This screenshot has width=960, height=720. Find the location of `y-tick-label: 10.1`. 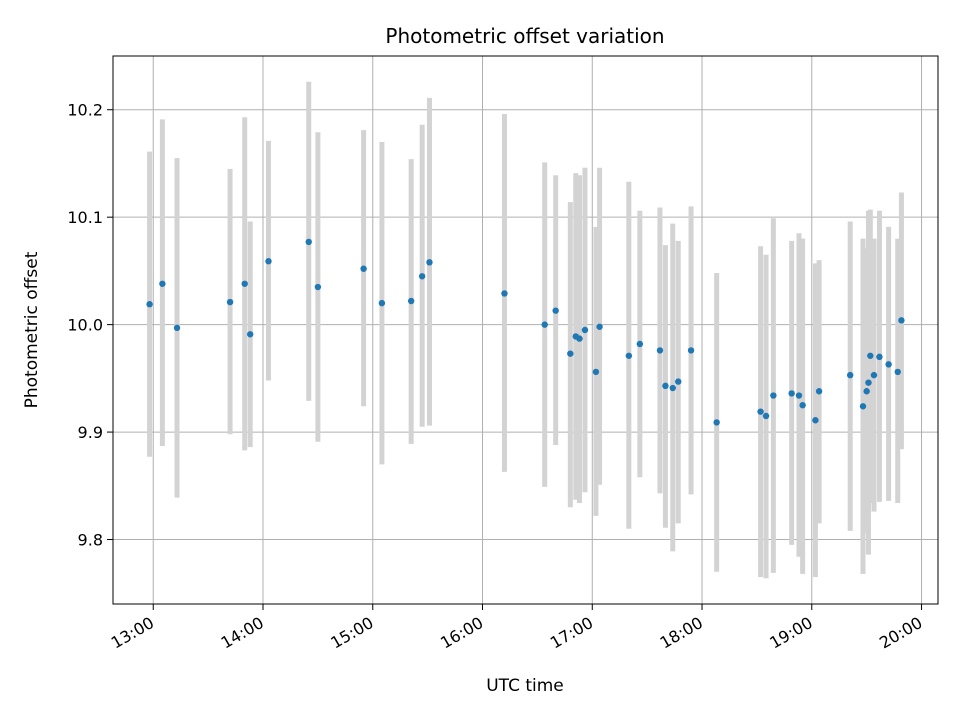

y-tick-label: 10.1 is located at coordinates (85, 217).